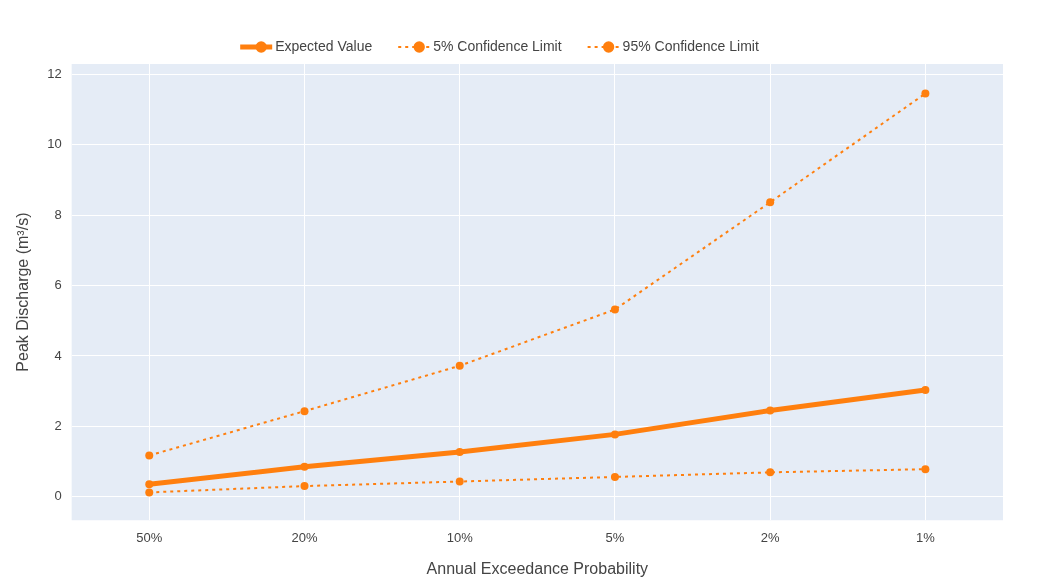 This screenshot has width=1043, height=588. What do you see at coordinates (58, 496) in the screenshot?
I see `y-tick-label: 0` at bounding box center [58, 496].